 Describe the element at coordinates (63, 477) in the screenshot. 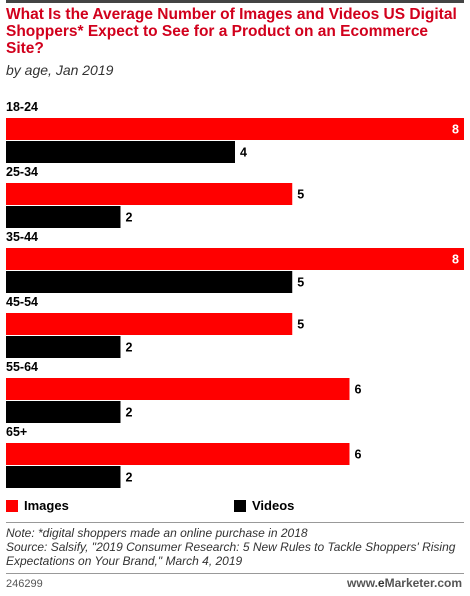

I see `bar-videos-65+` at that location.